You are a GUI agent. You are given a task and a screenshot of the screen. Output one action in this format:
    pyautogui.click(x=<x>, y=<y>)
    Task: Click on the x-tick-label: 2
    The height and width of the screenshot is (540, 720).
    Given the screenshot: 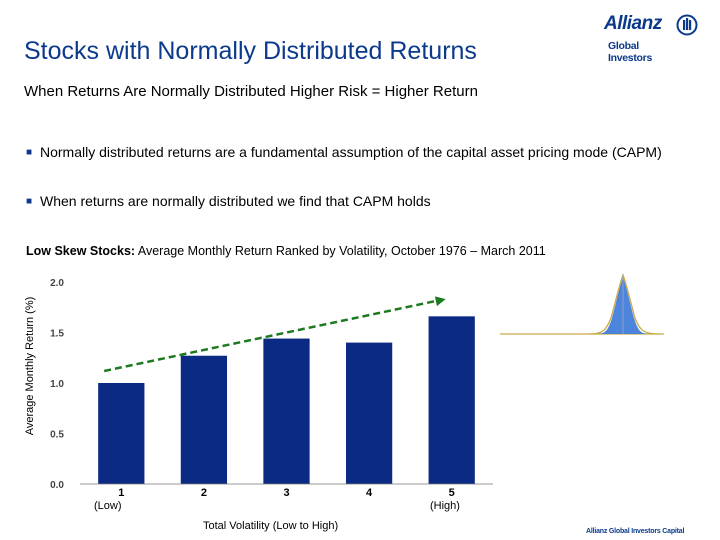 What is the action you would take?
    pyautogui.click(x=204, y=493)
    